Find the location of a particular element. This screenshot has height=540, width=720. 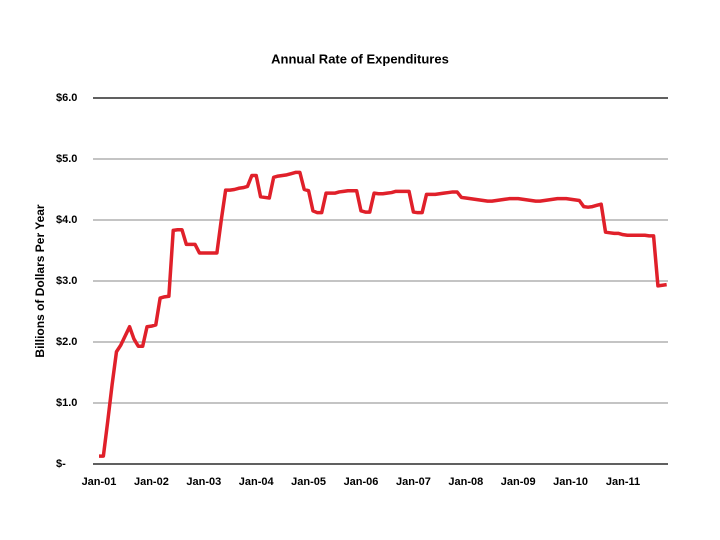

x-tick-label: Jan-09 is located at coordinates (518, 482).